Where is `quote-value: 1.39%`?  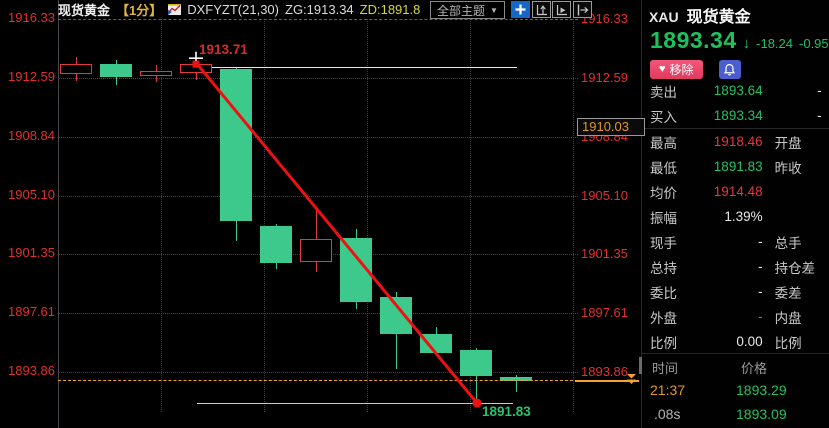 quote-value: 1.39% is located at coordinates (743, 216).